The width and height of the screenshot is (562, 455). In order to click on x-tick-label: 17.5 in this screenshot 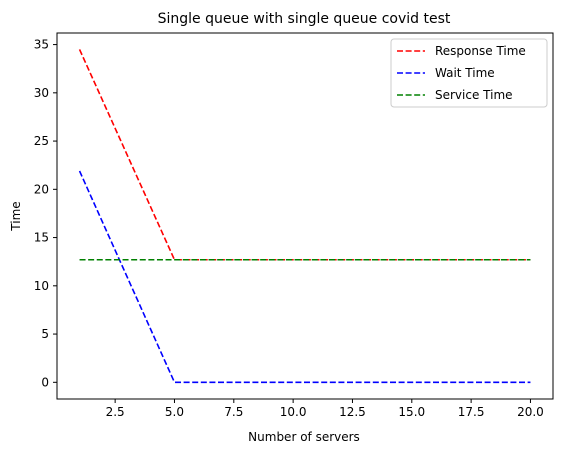, I will do `click(471, 412)`.